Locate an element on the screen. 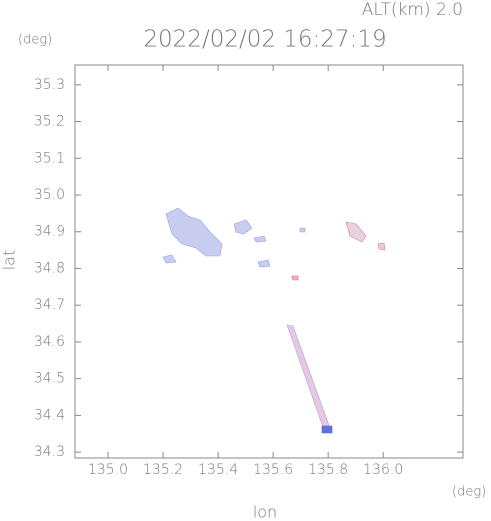 The width and height of the screenshot is (491, 521). y-axis-title: lat is located at coordinates (9, 260).